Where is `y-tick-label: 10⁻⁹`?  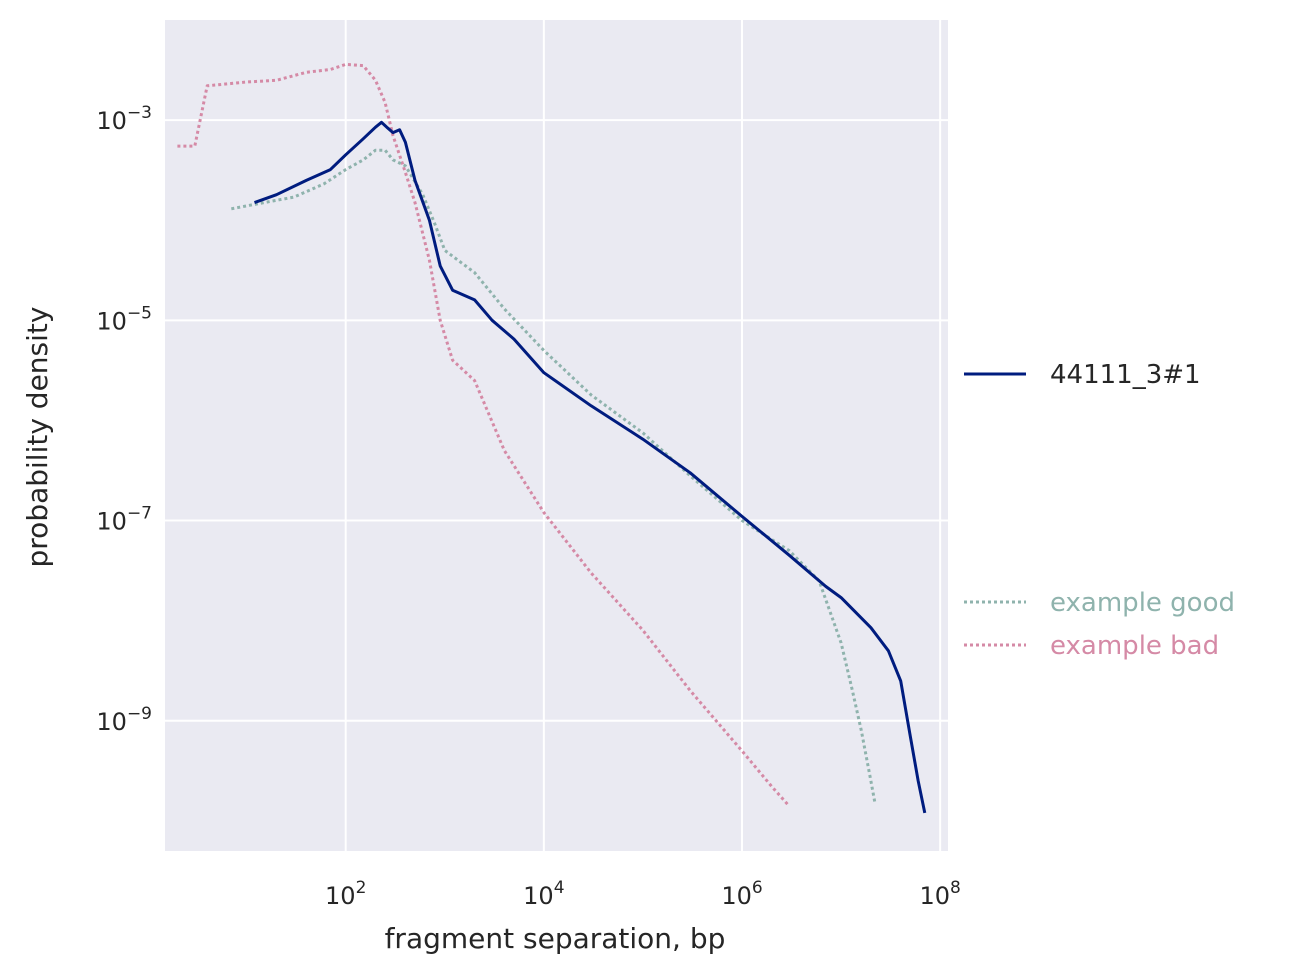 y-tick-label: 10⁻⁹ is located at coordinates (124, 720).